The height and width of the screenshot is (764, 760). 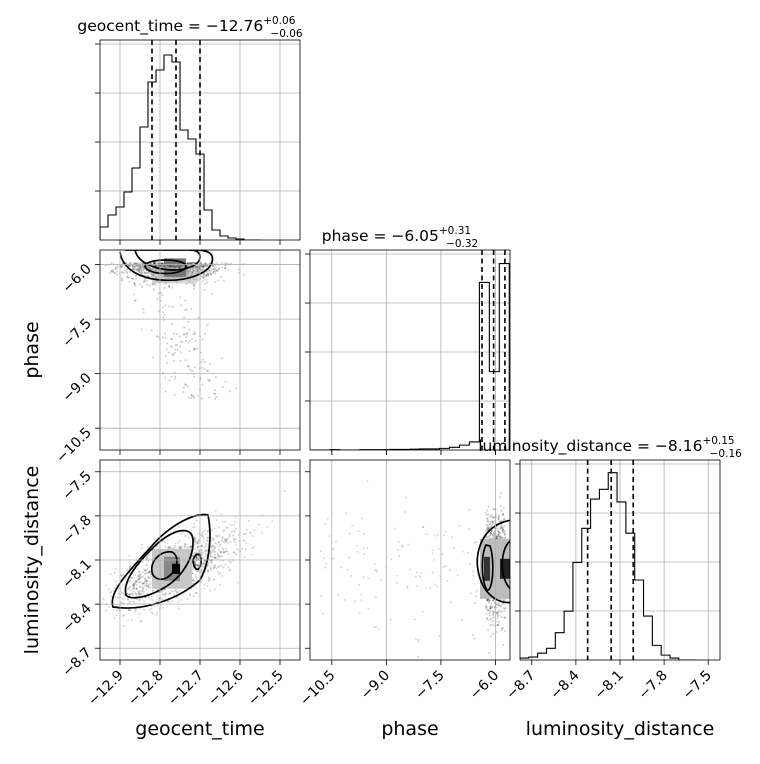 I want to click on title-luminosity_distance: luminosity_distance = −8.16+0.15 −0.16, so click(x=610, y=447).